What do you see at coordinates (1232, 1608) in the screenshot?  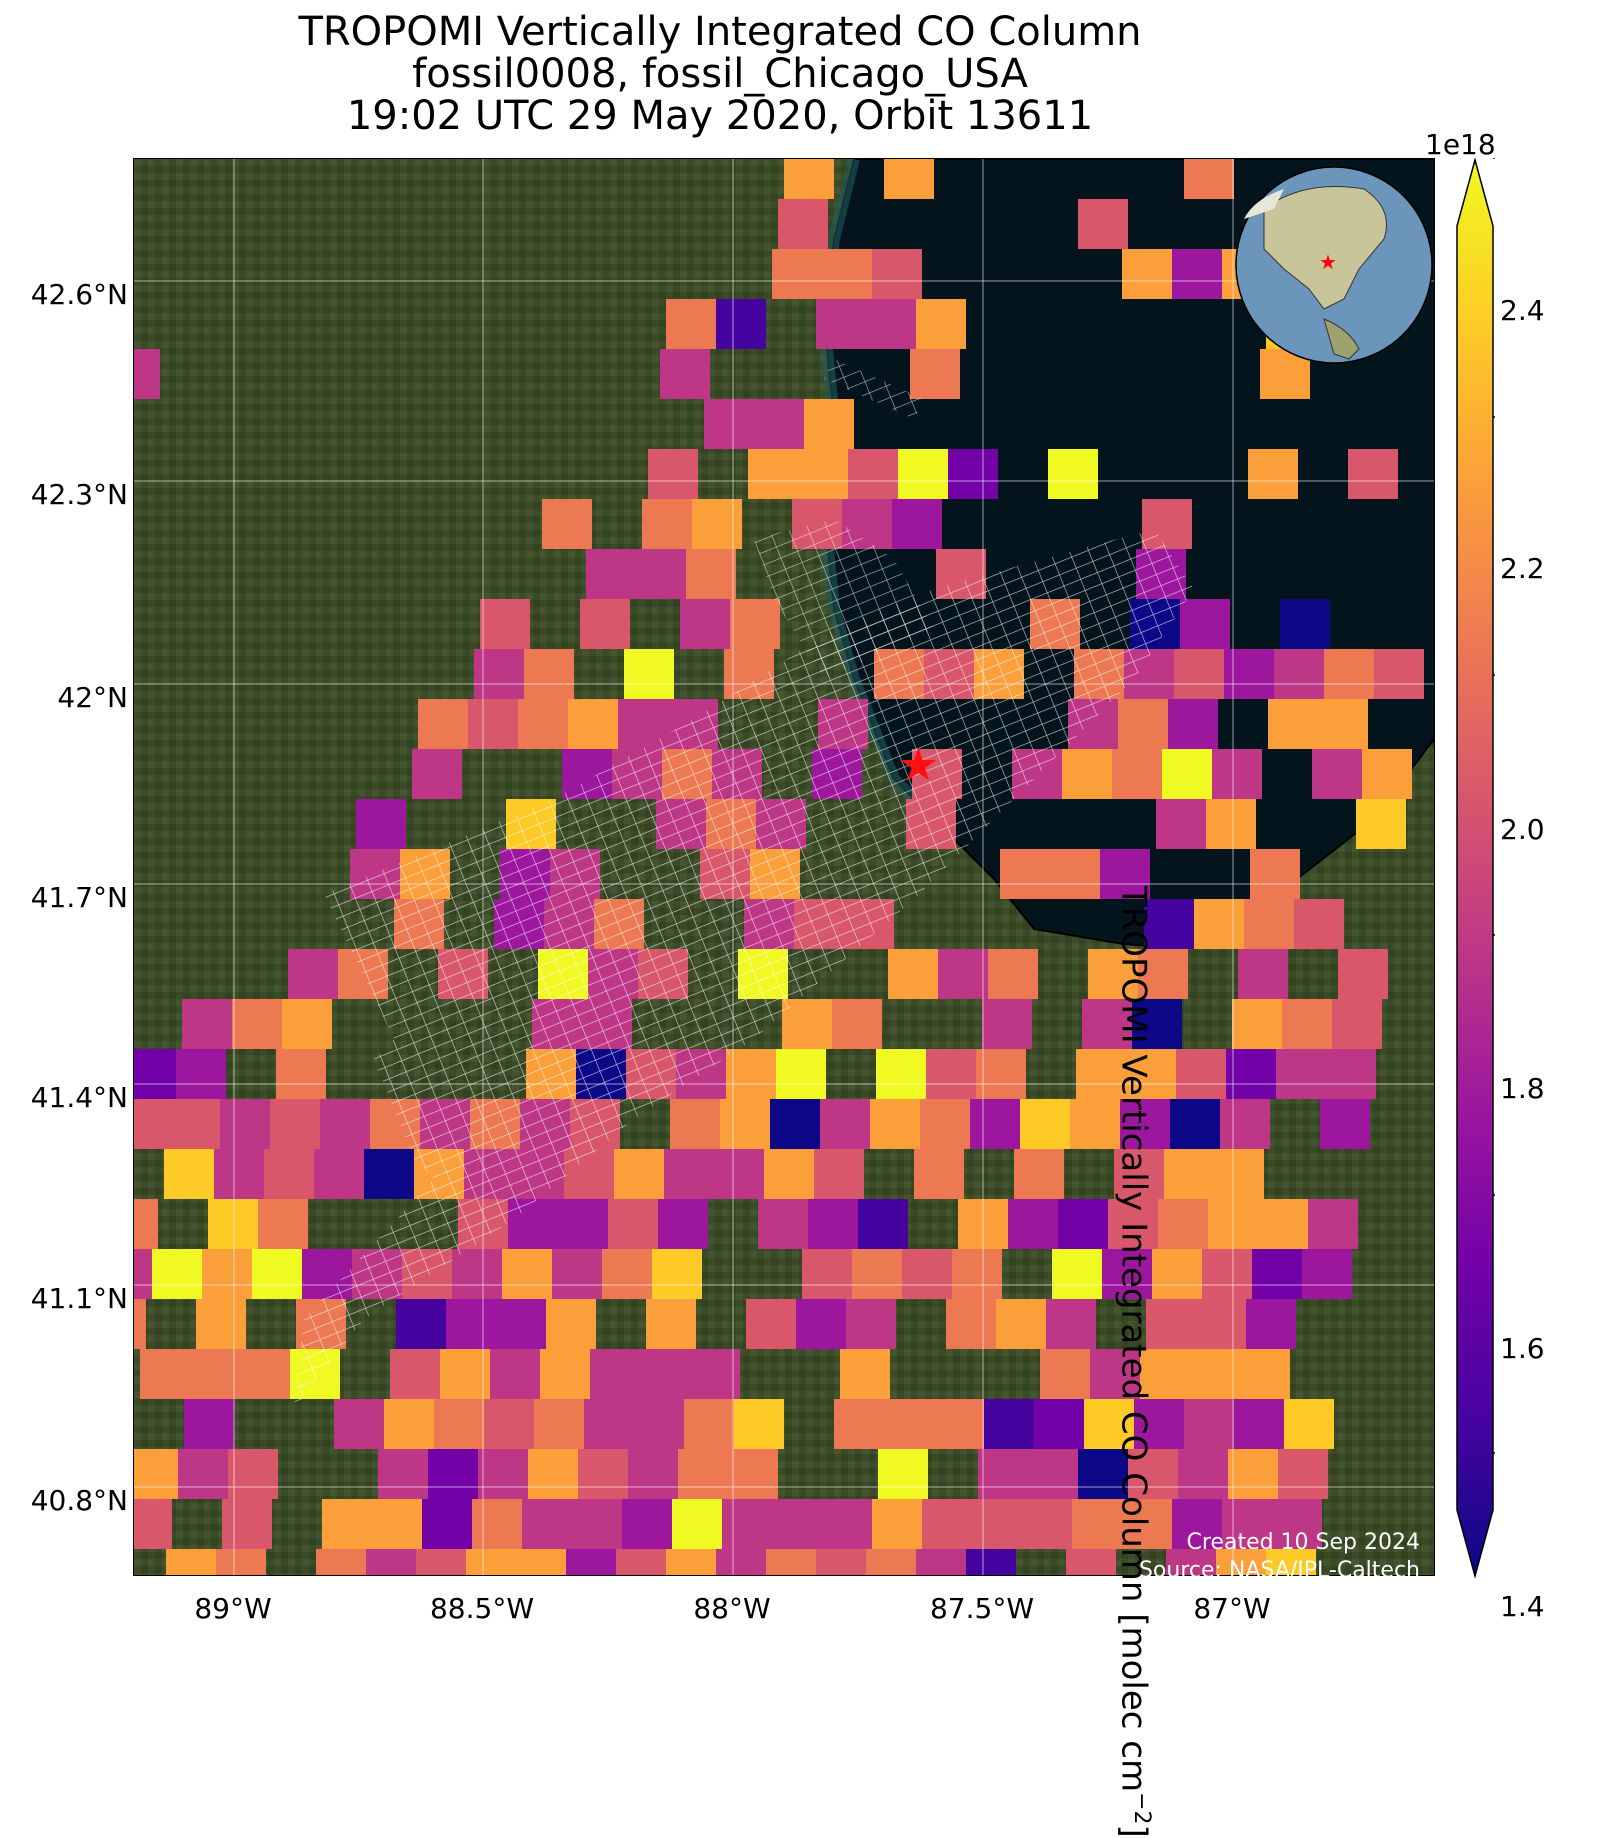 I see `lon-tick-87: 87°W` at bounding box center [1232, 1608].